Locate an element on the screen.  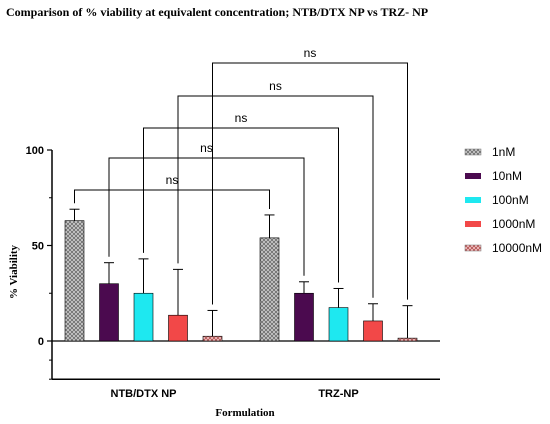
legend-label-1nM: 1nM is located at coordinates (503, 152).